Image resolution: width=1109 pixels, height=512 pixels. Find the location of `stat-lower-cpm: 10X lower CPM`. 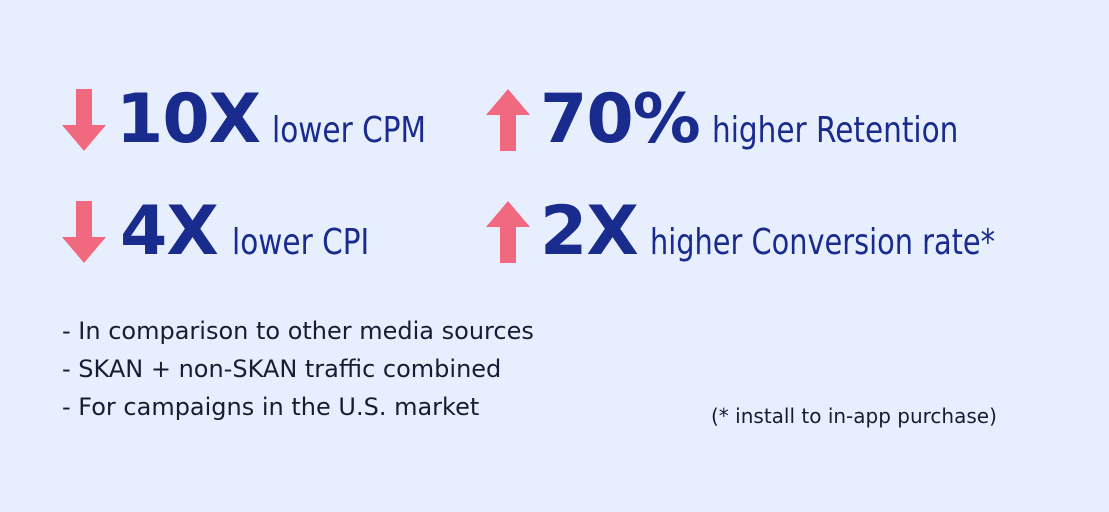

stat-lower-cpm: 10X lower CPM is located at coordinates (261, 119).